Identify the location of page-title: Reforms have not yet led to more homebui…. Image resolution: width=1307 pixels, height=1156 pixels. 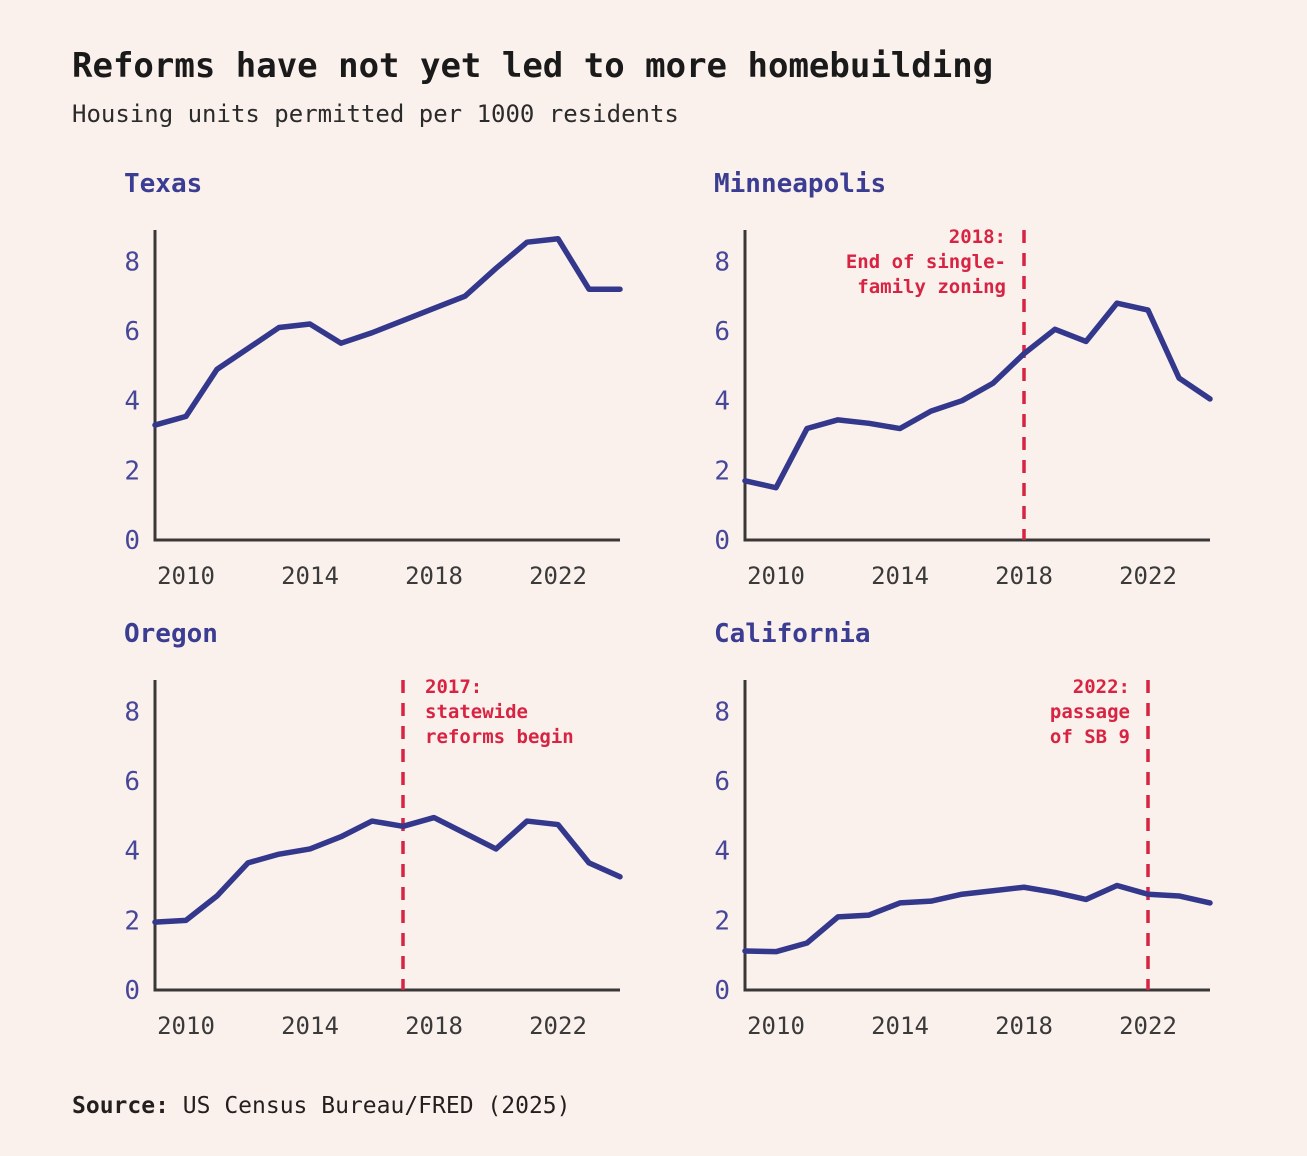
(533, 66).